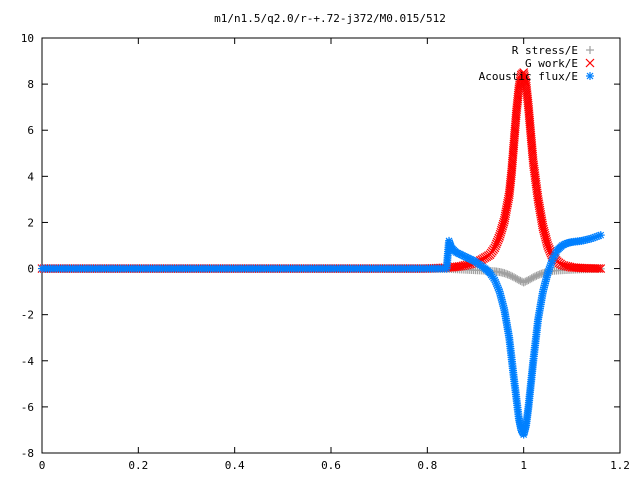 The width and height of the screenshot is (640, 480). Describe the element at coordinates (551, 63) in the screenshot. I see `legend-label: G work/E` at that location.